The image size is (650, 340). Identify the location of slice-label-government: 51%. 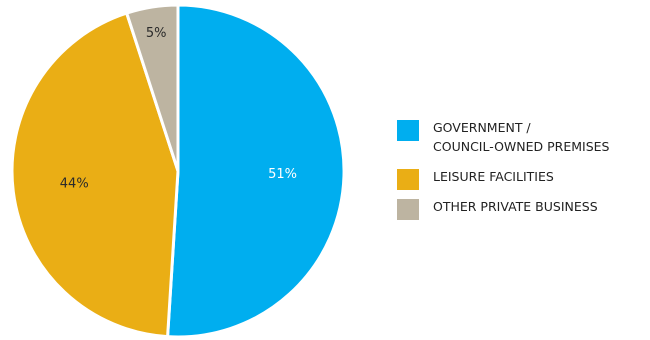
(282, 174).